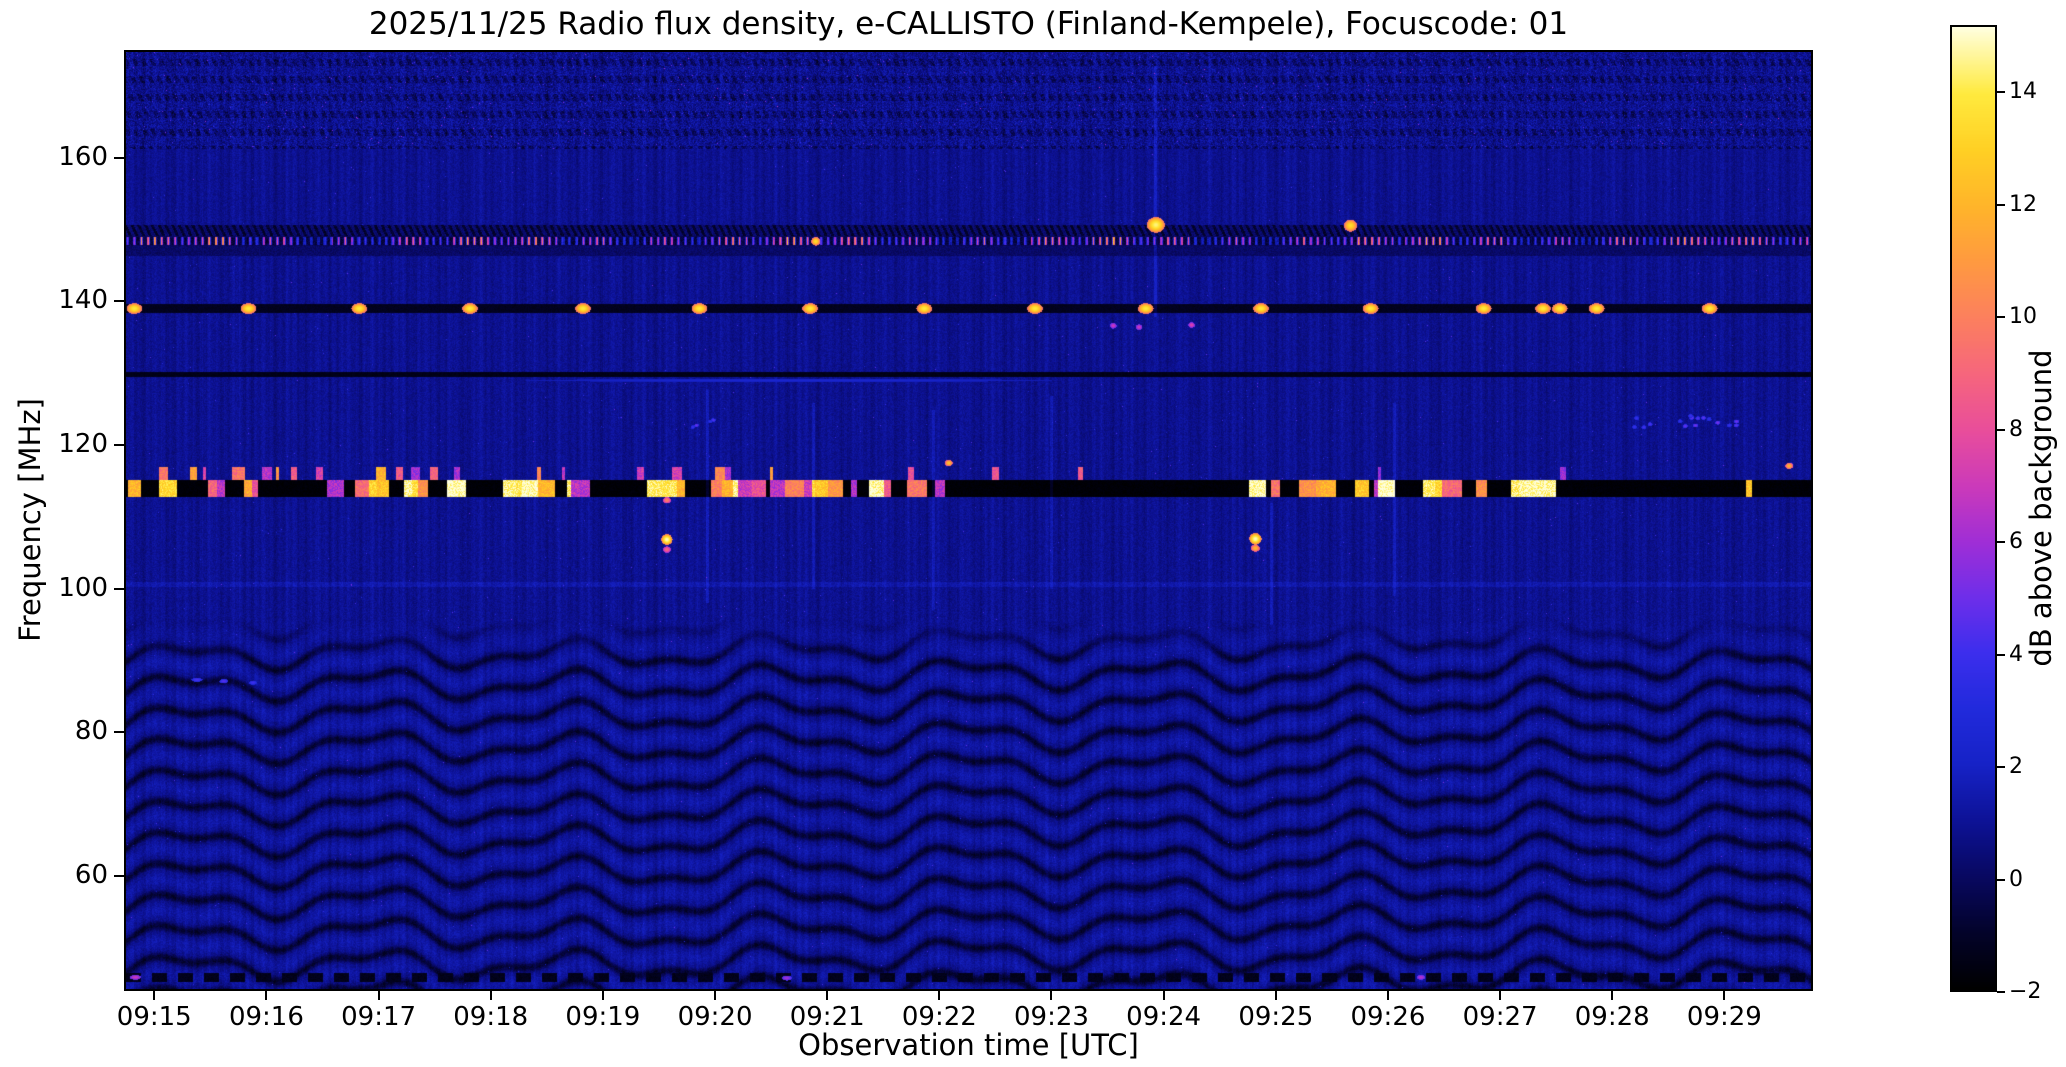 This screenshot has width=2066, height=1067. Describe the element at coordinates (91, 731) in the screenshot. I see `y-tick-label: 80` at that location.